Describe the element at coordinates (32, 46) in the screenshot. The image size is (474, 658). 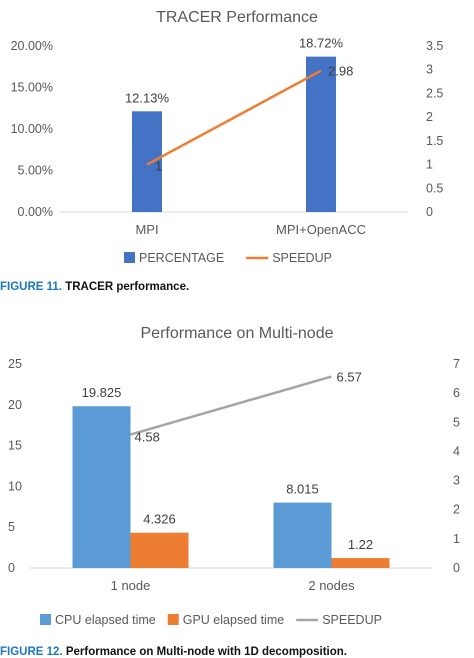
I see `y-left-tick-label: 20.00%` at that location.